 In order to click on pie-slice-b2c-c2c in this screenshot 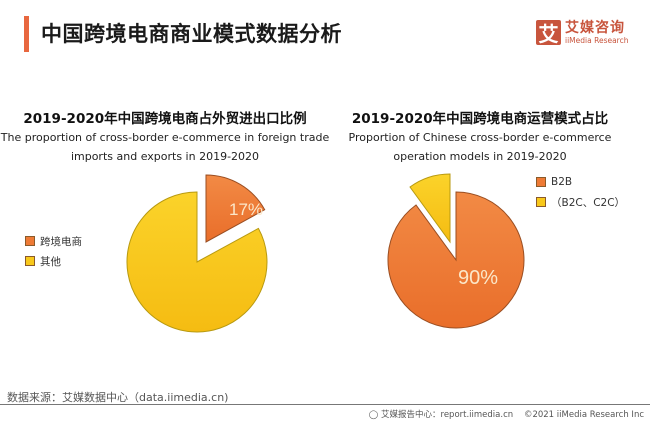, I will do `click(430, 208)`.